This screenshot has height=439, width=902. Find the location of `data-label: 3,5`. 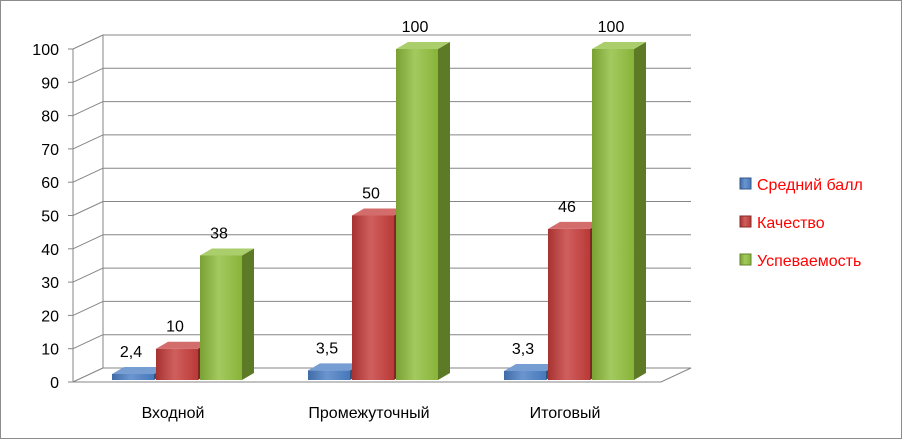

data-label: 3,5 is located at coordinates (327, 348).